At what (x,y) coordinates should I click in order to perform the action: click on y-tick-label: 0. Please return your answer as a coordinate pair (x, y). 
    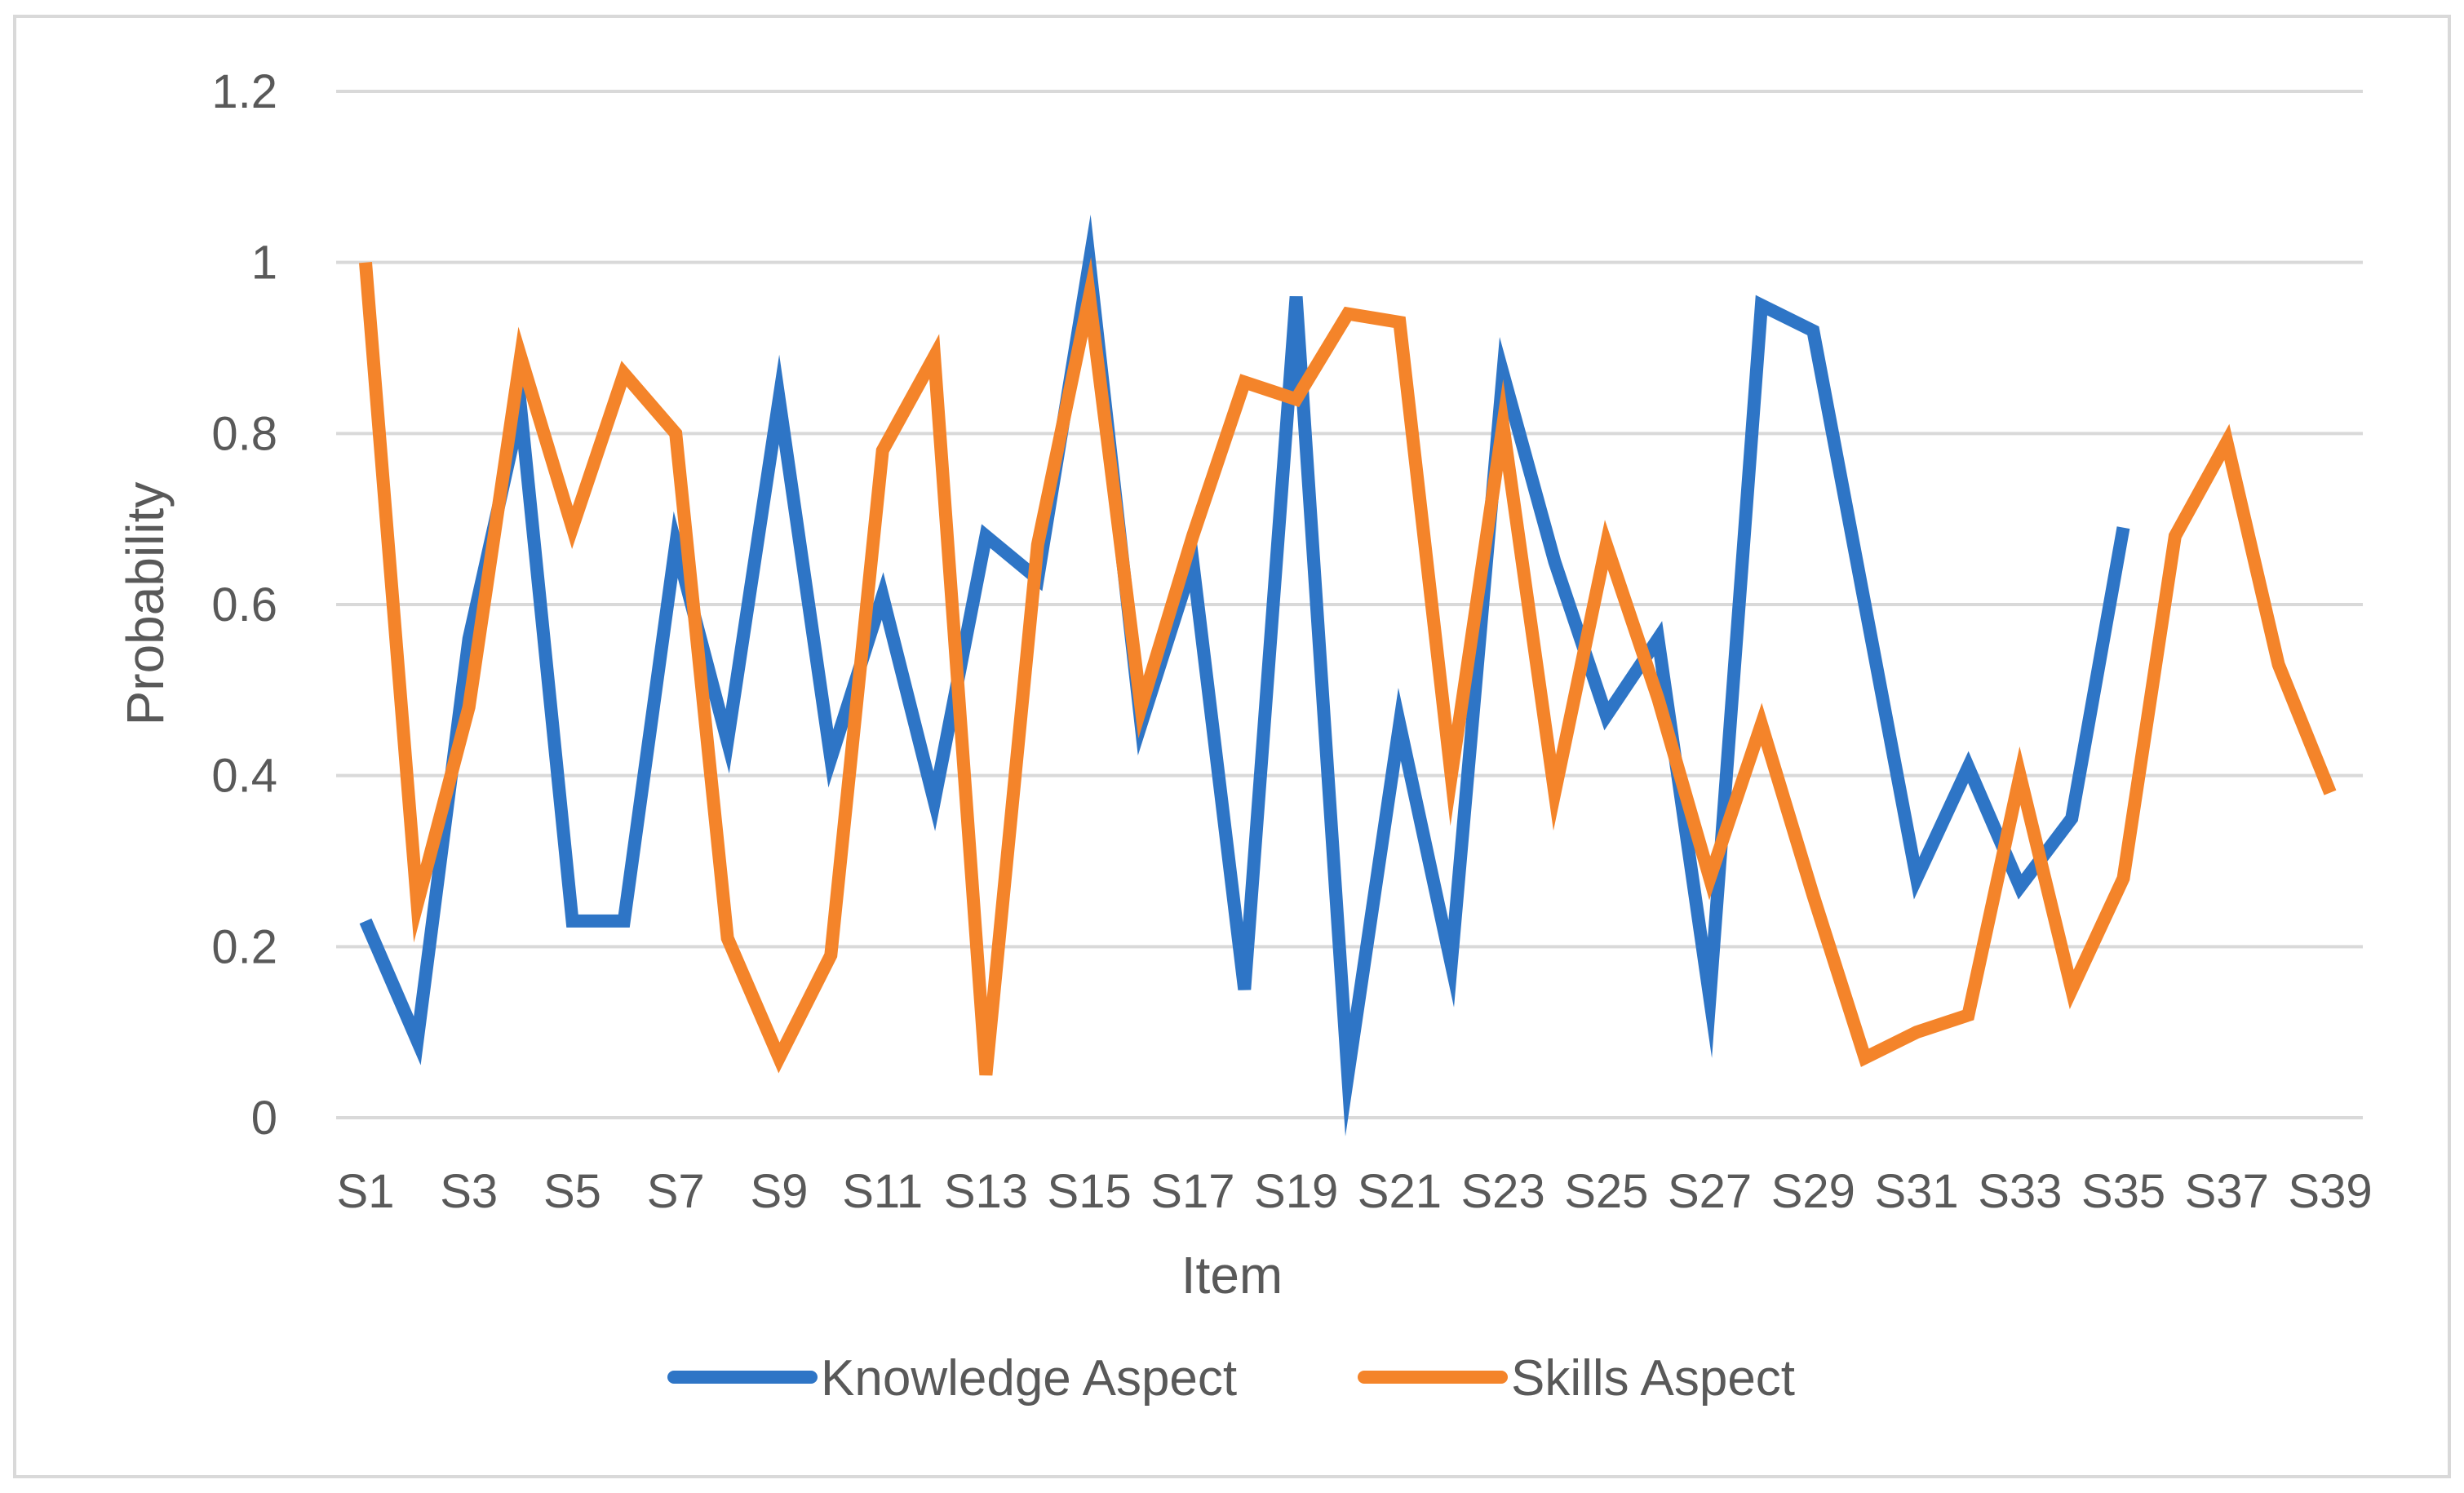
    Looking at the image, I should click on (264, 1118).